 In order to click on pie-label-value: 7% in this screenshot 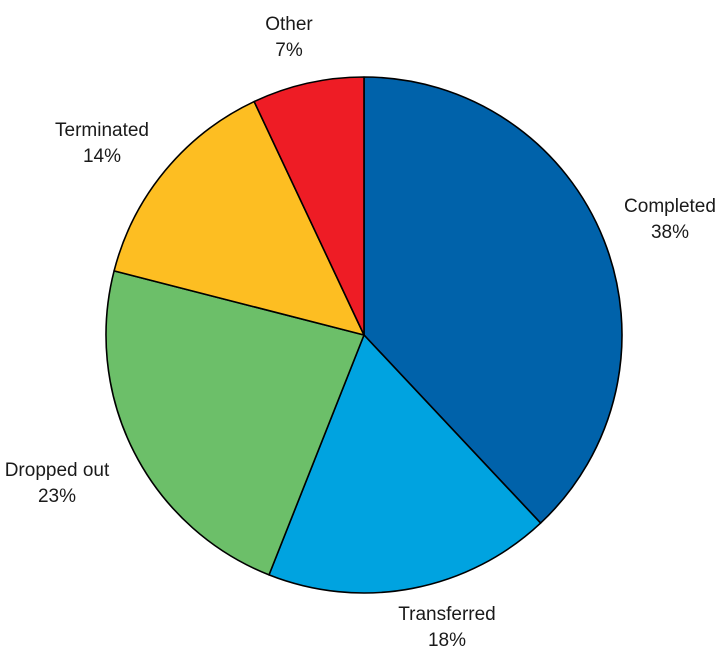, I will do `click(289, 50)`.